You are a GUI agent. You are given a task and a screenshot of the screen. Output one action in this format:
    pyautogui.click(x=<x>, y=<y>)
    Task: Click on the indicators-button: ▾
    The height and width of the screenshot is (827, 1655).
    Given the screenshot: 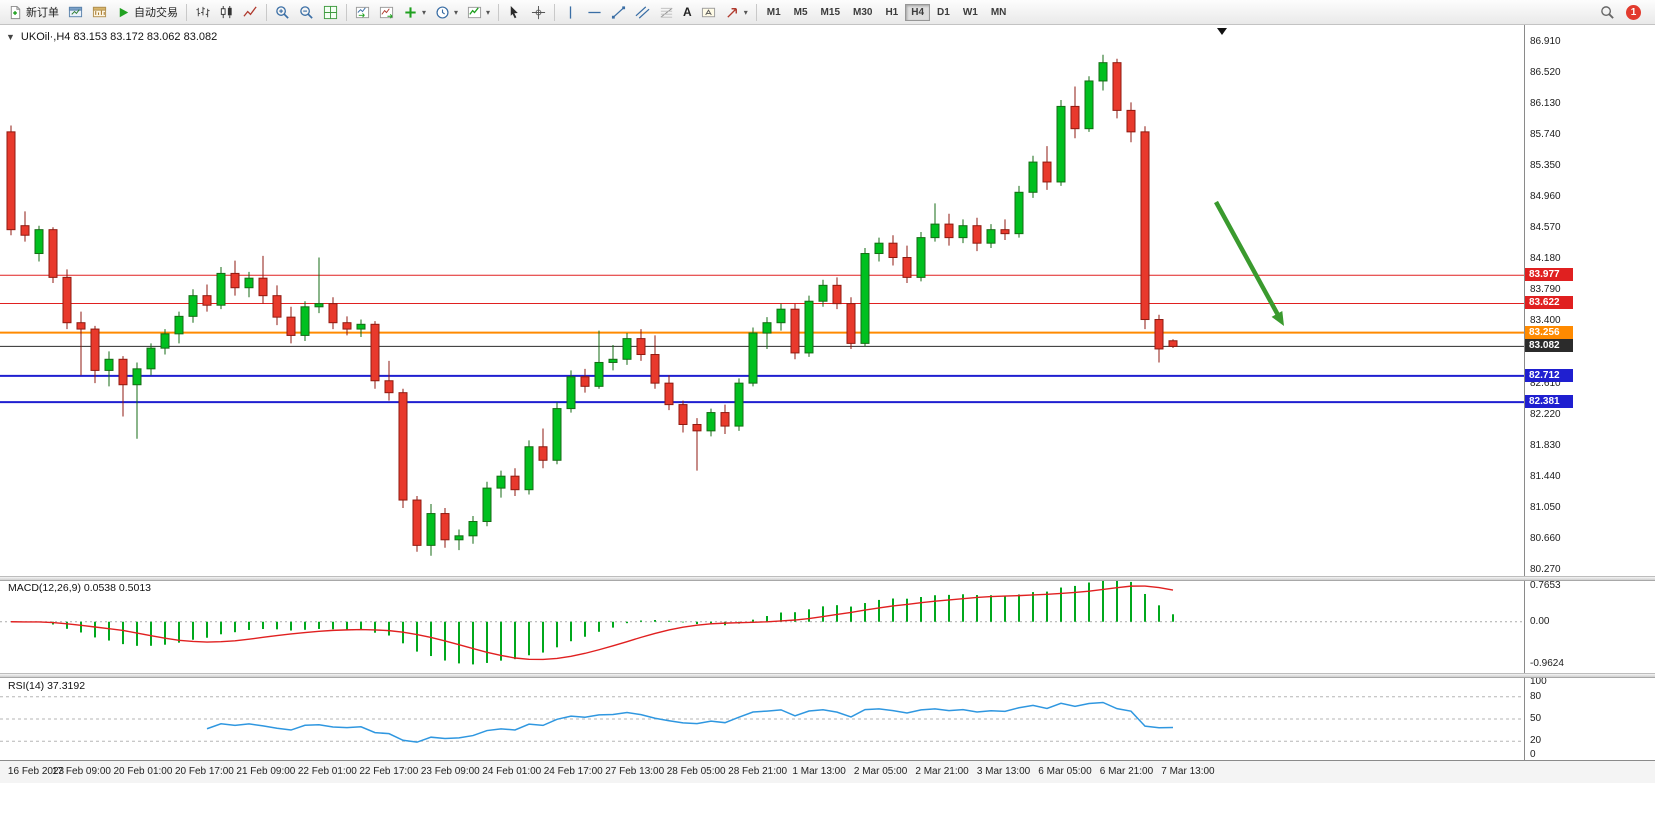 What is the action you would take?
    pyautogui.click(x=478, y=12)
    